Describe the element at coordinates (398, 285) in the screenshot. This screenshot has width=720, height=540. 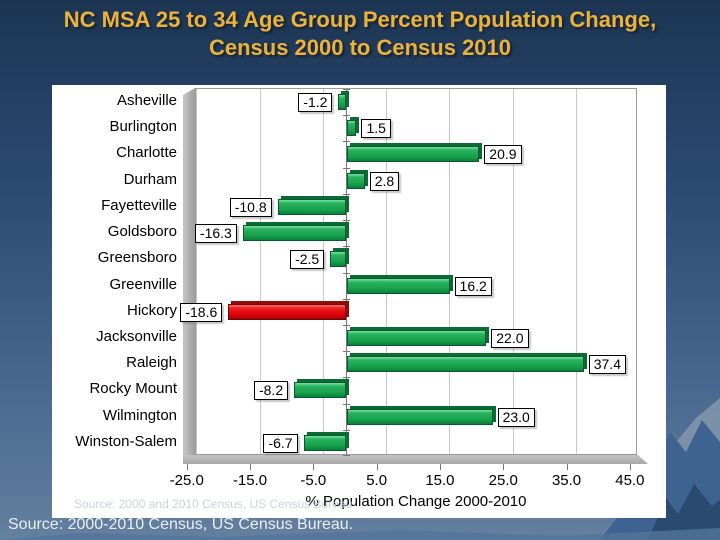
I see `bar-greenville` at that location.